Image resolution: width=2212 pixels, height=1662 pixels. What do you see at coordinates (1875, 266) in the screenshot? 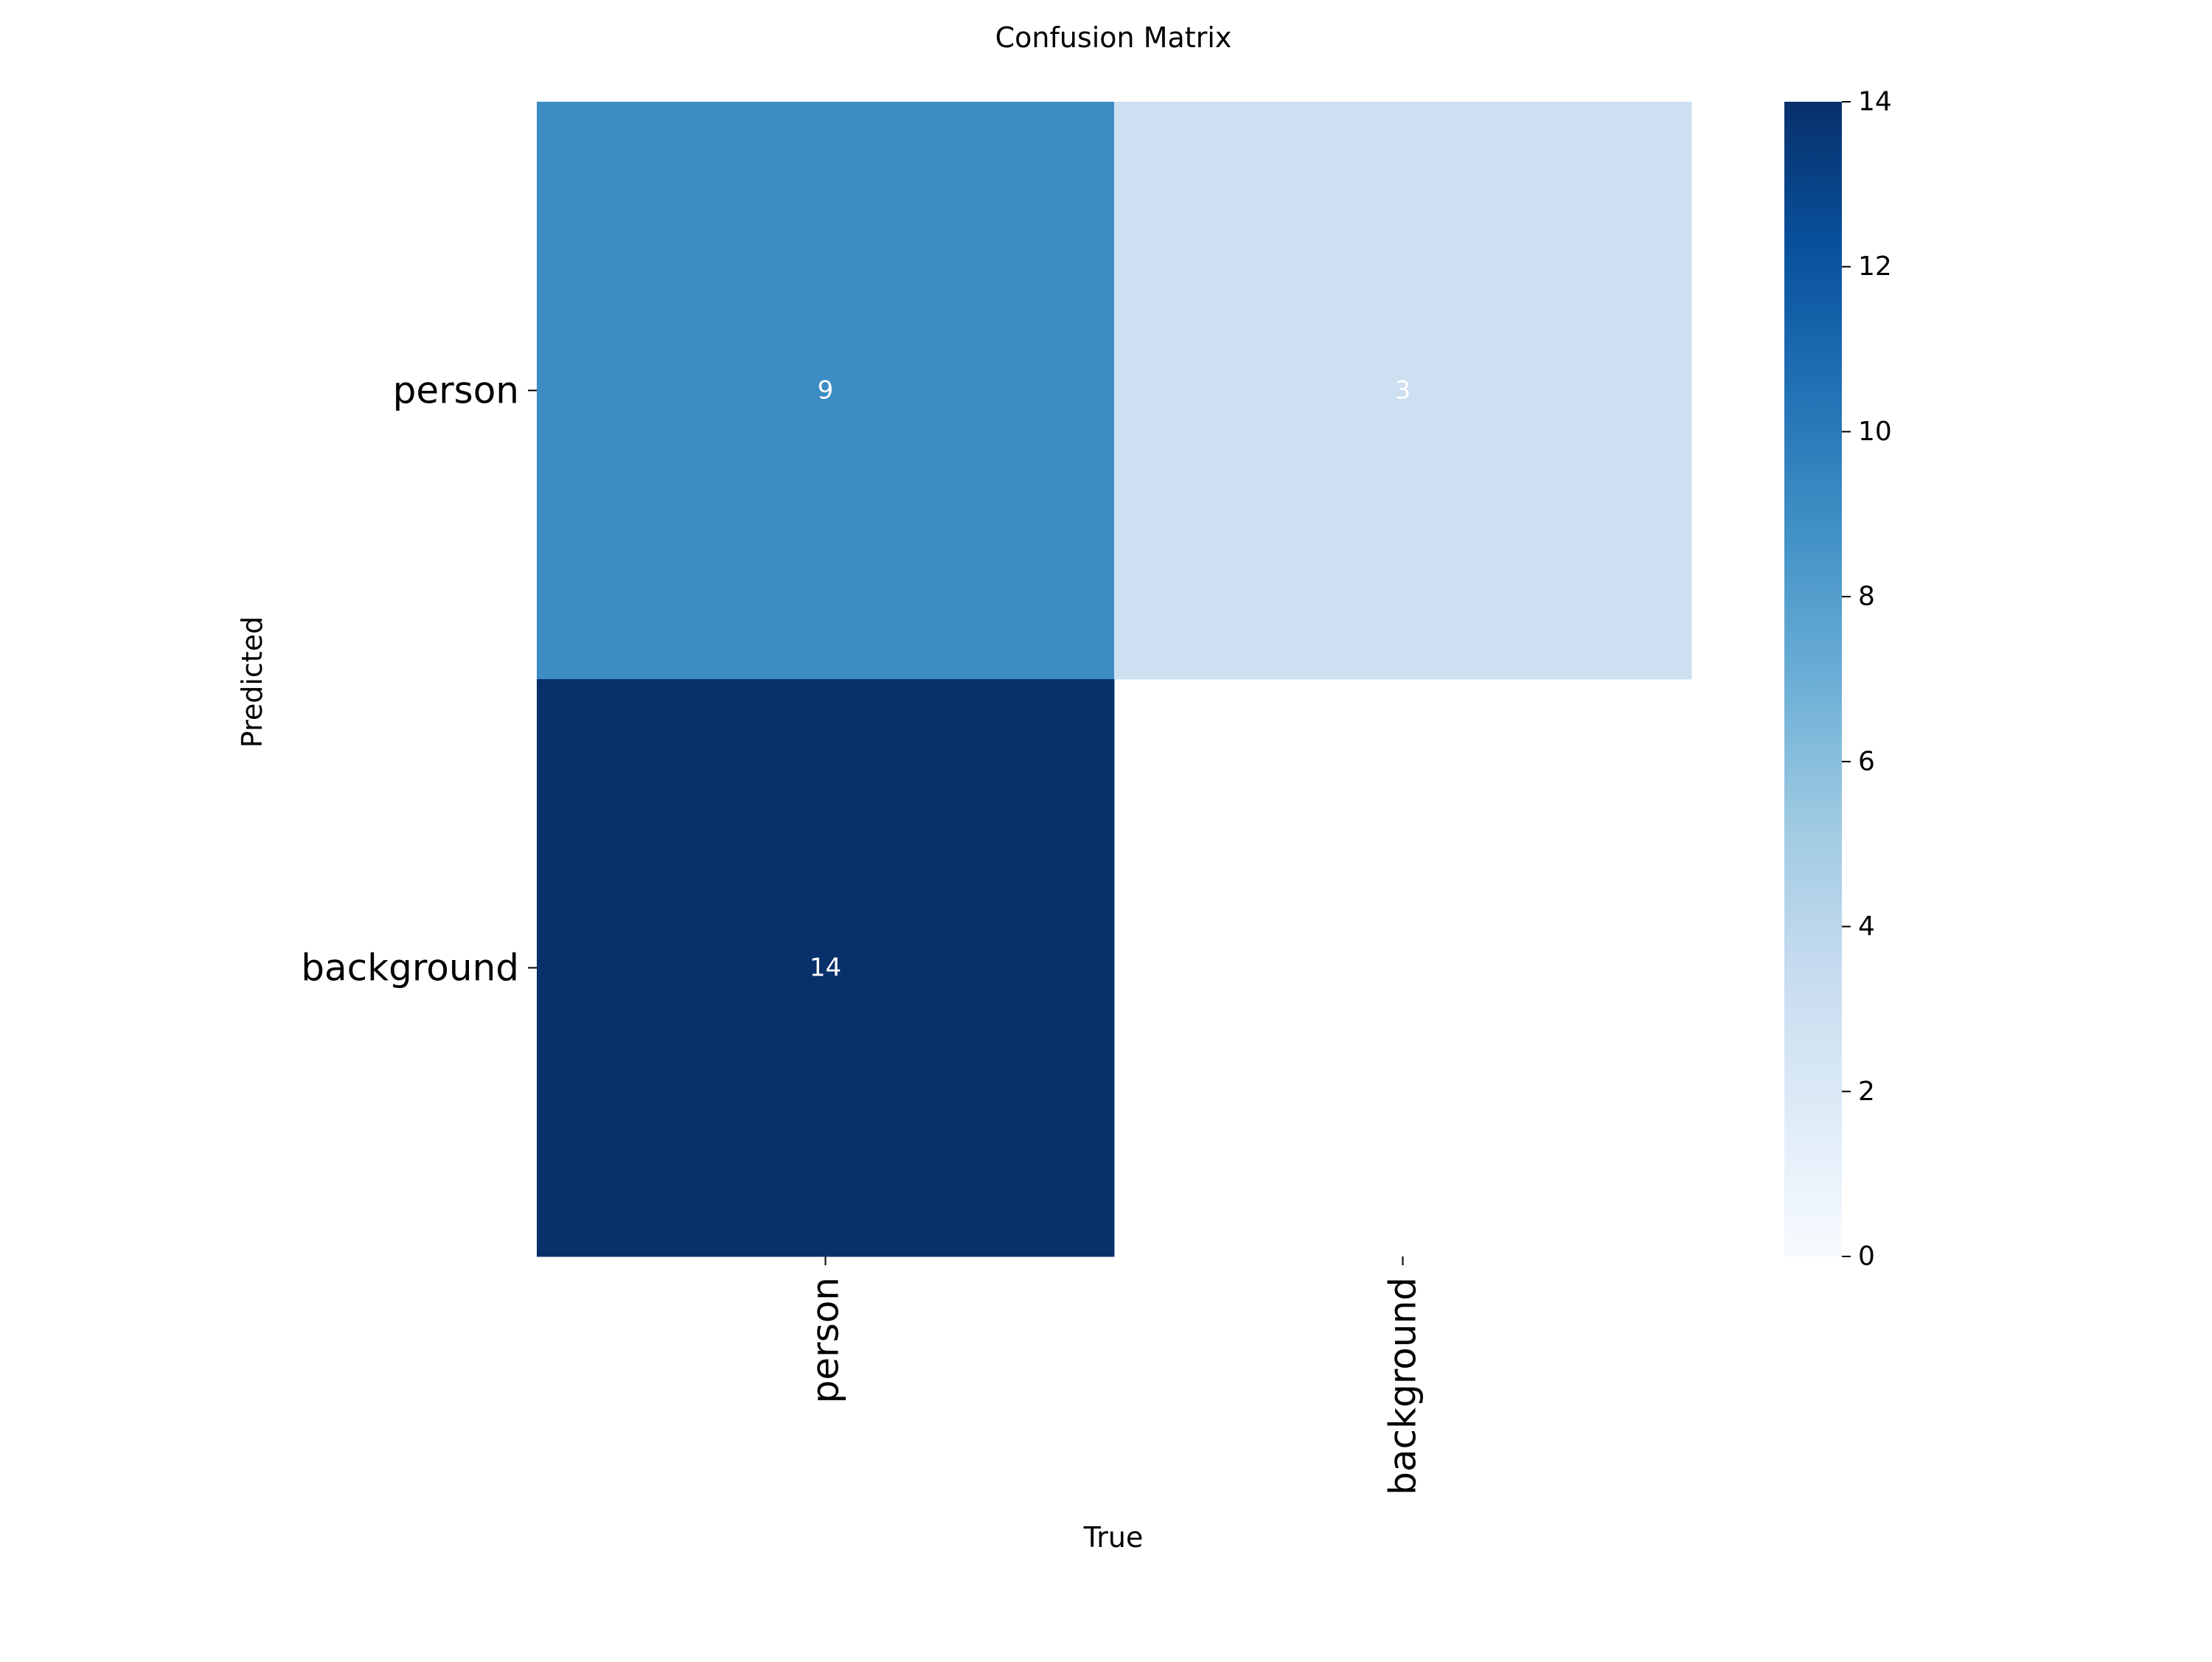
I see `colorbar-tick-label: 12` at bounding box center [1875, 266].